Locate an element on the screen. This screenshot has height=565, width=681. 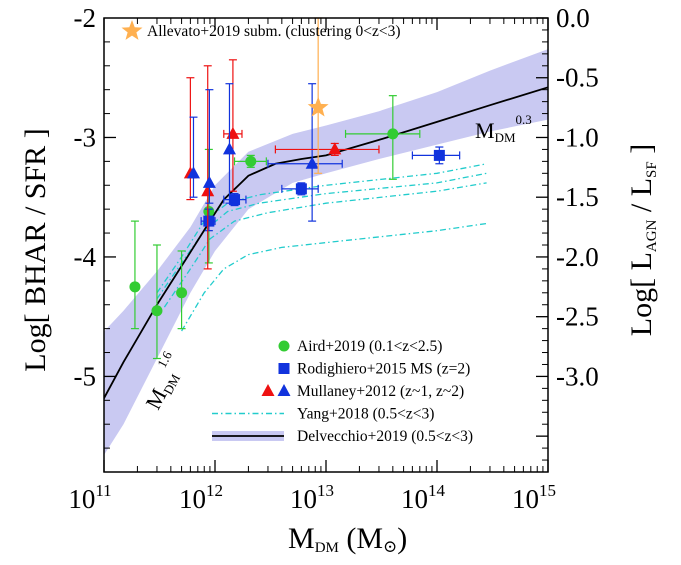
legend-label: Rodighiero+2015 MS (z=2) is located at coordinates (383, 369).